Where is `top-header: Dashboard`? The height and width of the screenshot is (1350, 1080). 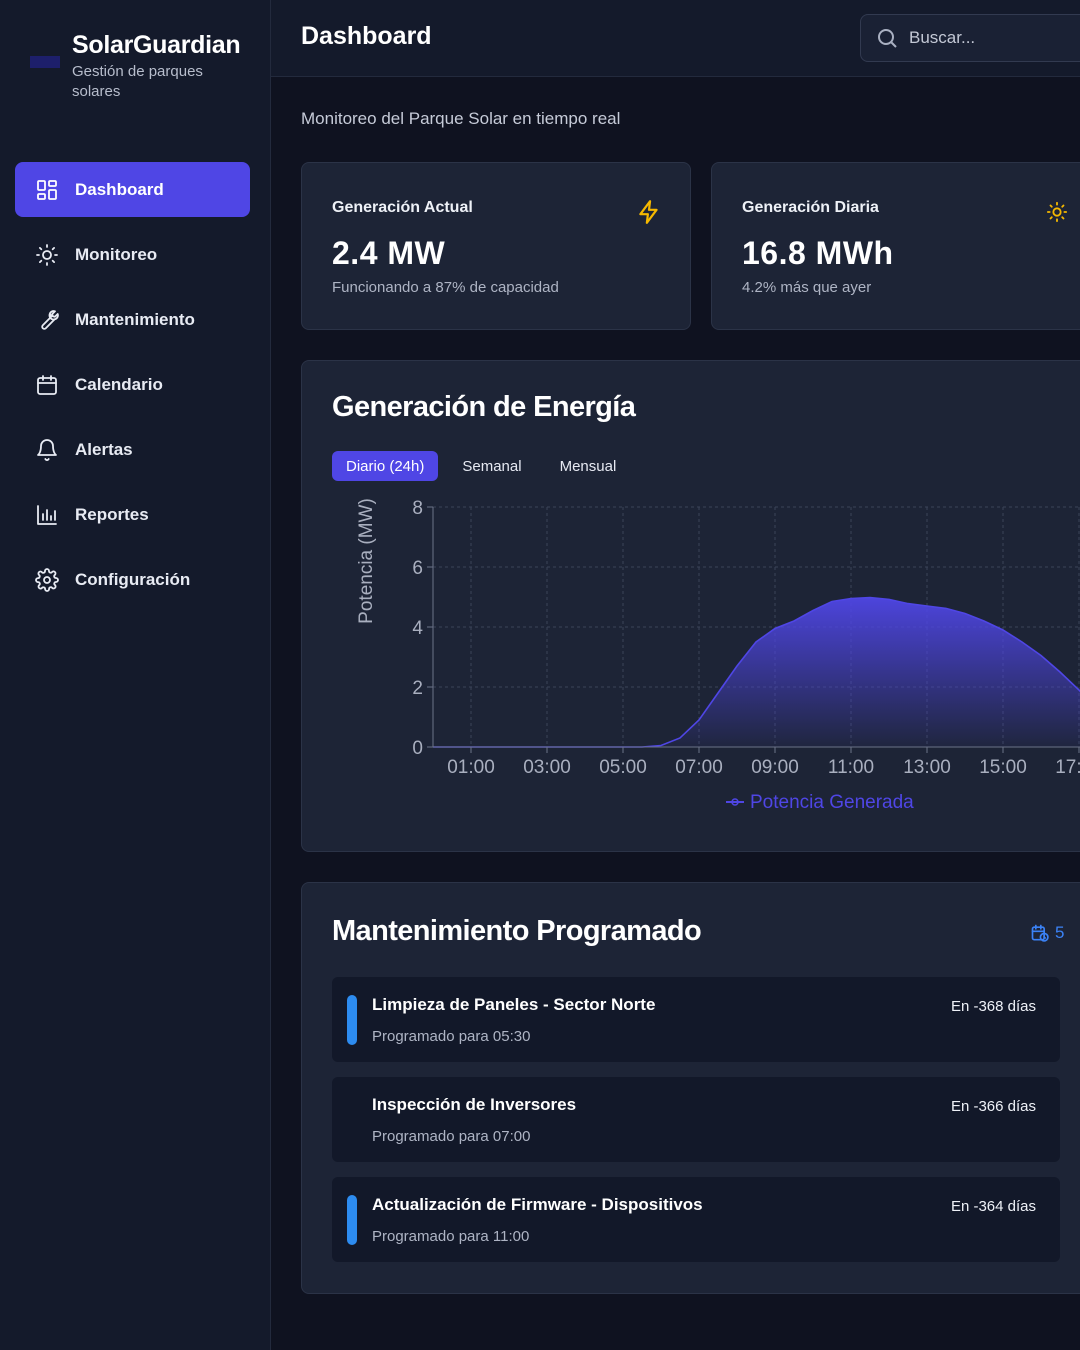 top-header: Dashboard is located at coordinates (675, 38).